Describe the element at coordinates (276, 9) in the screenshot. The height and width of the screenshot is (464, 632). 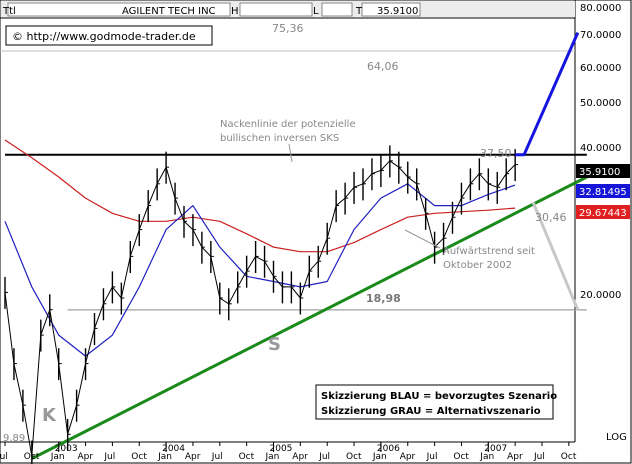
I see `high-field` at that location.